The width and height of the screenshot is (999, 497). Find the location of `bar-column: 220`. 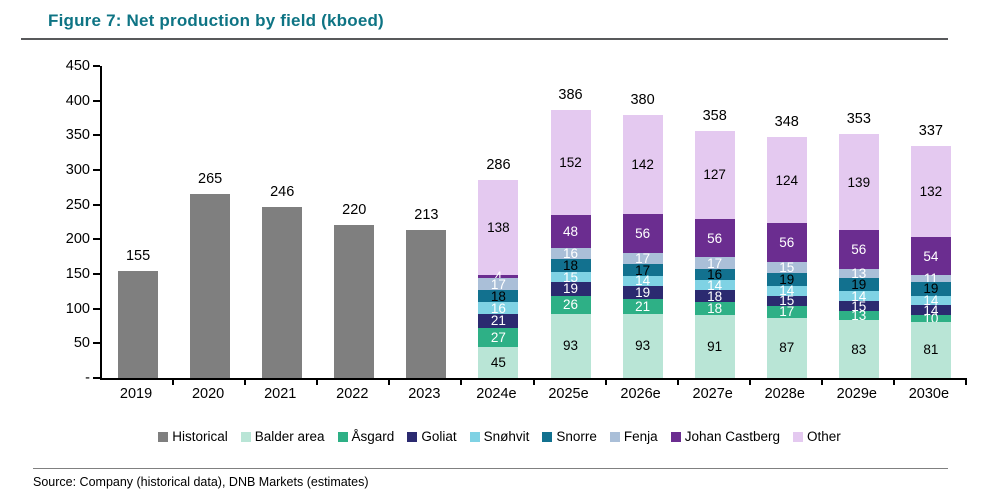

bar-column: 220 is located at coordinates (354, 222).